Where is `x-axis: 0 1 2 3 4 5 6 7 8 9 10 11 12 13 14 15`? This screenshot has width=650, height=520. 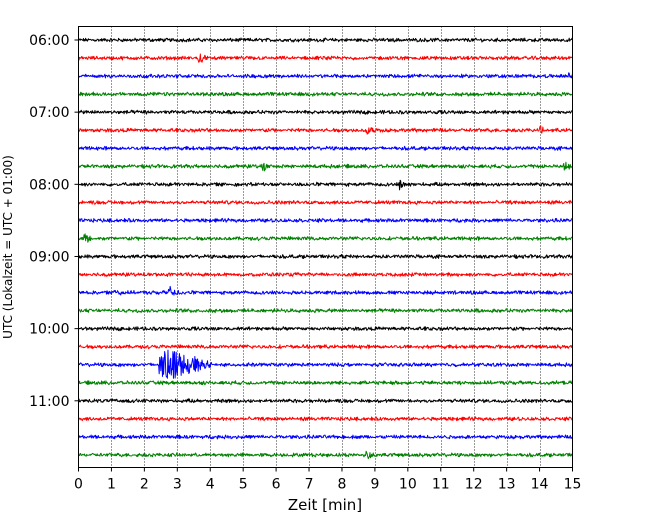 x-axis: 0 1 2 3 4 5 6 7 8 9 10 11 12 13 14 15 is located at coordinates (328, 480).